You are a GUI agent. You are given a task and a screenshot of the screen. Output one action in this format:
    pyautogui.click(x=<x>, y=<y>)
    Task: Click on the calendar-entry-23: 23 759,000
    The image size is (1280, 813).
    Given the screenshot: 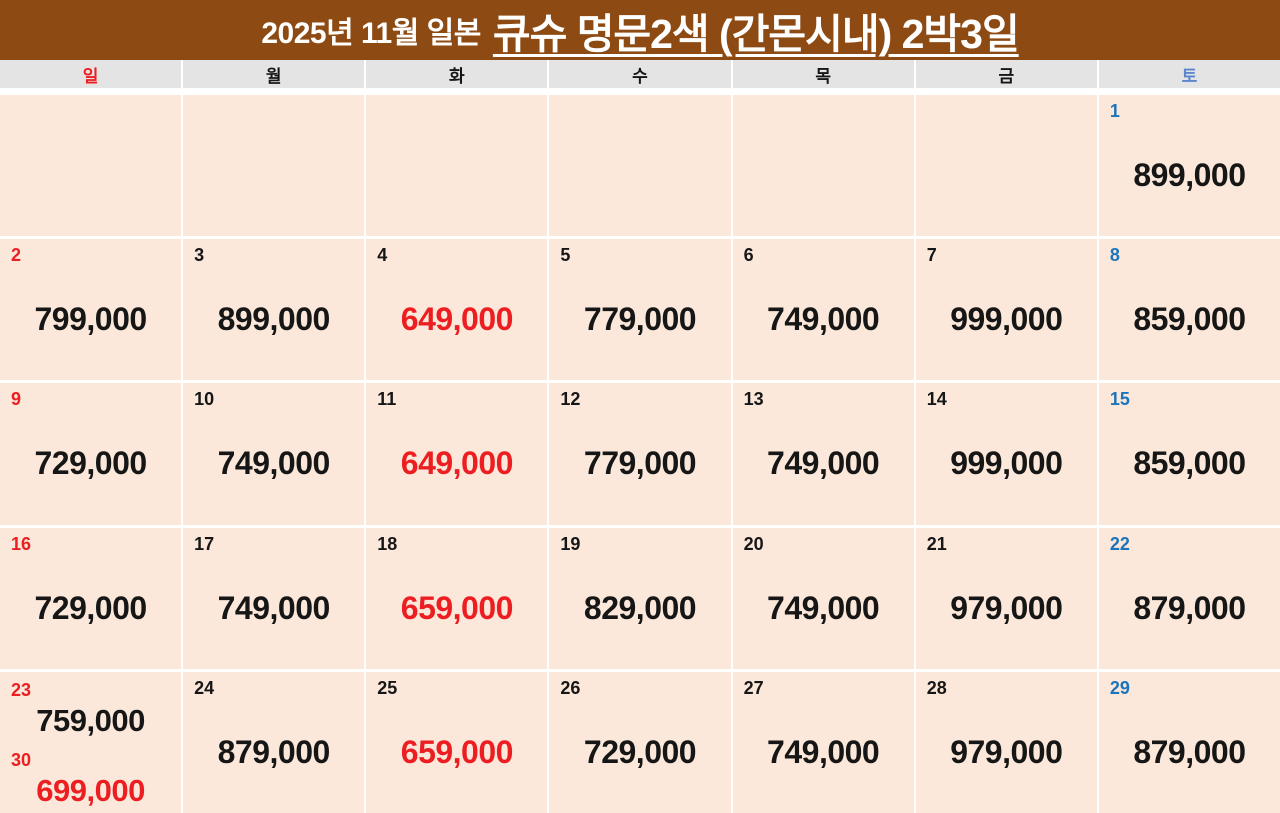 What is the action you would take?
    pyautogui.click(x=90, y=707)
    